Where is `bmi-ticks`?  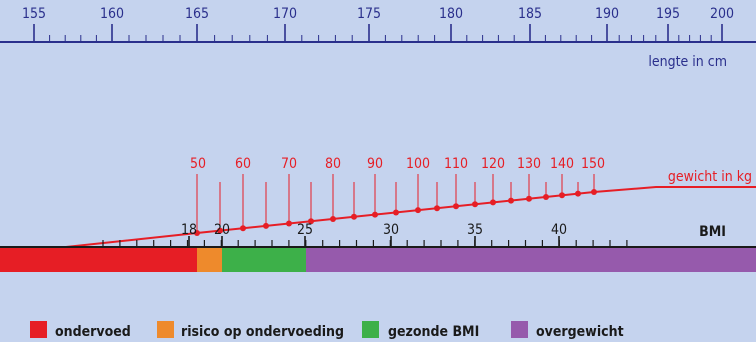
bmi-ticks is located at coordinates (365, 241).